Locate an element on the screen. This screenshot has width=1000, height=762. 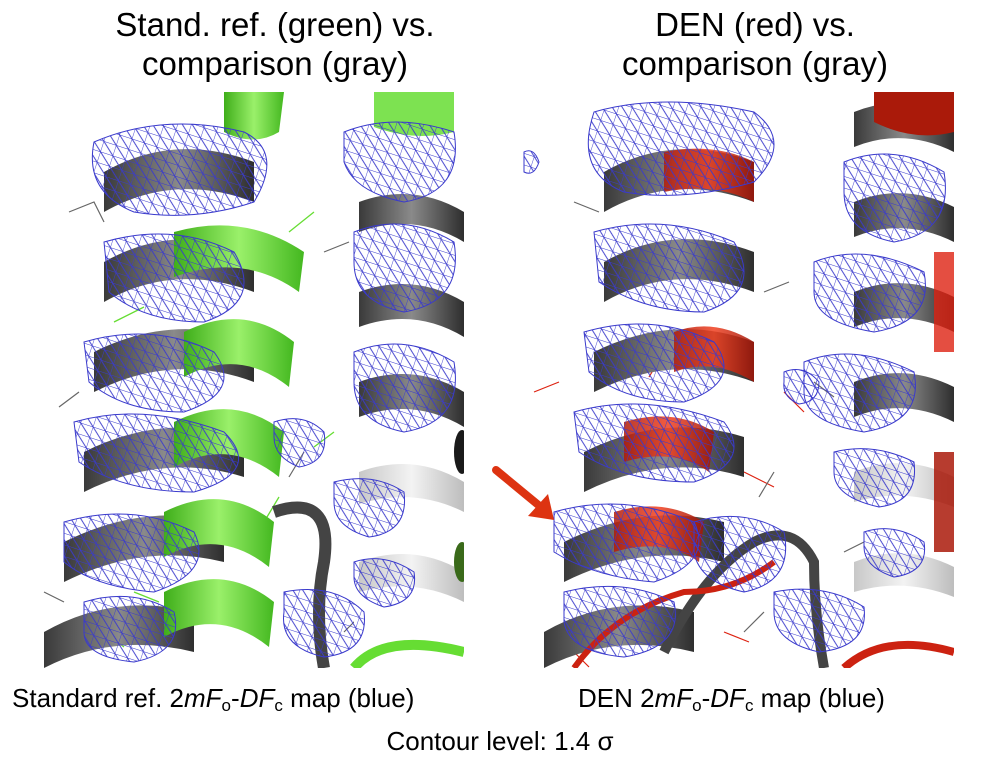
left-title-line-1: Stand. ref. (green) vs. is located at coordinates (275, 24).